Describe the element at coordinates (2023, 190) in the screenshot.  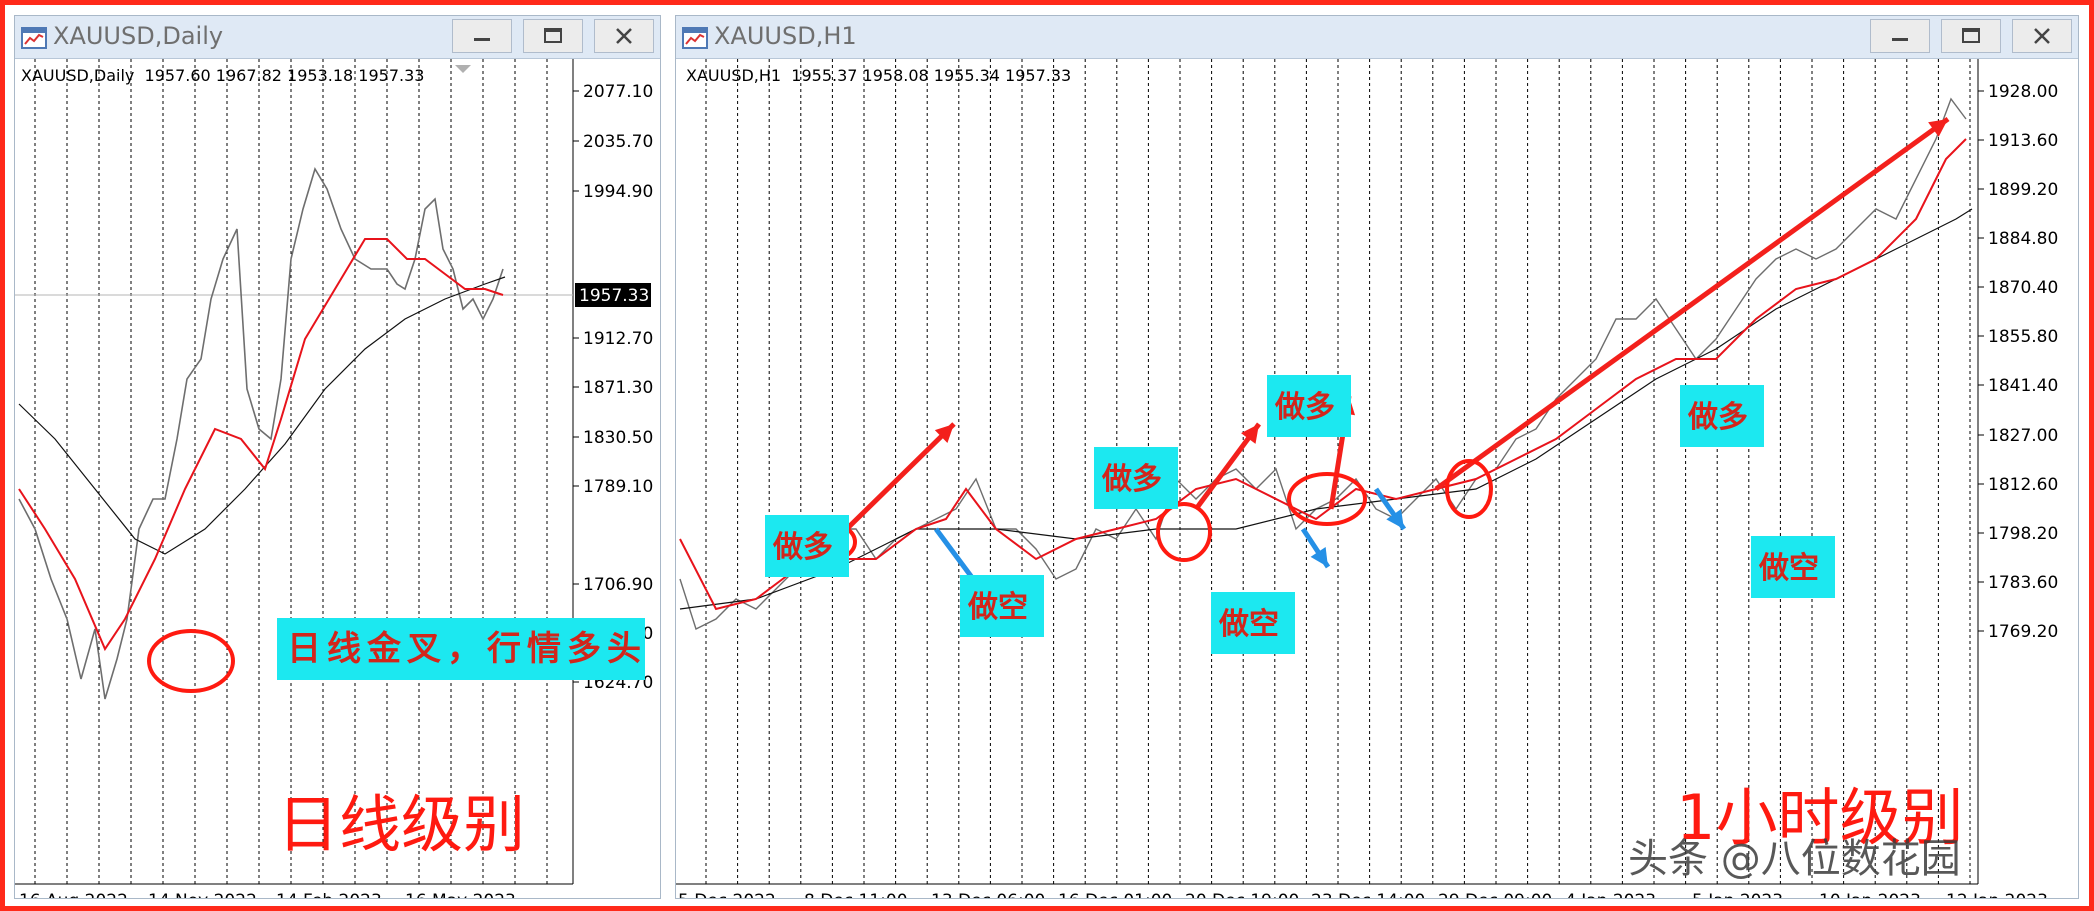
I see `price-tick-label: 1899.20` at that location.